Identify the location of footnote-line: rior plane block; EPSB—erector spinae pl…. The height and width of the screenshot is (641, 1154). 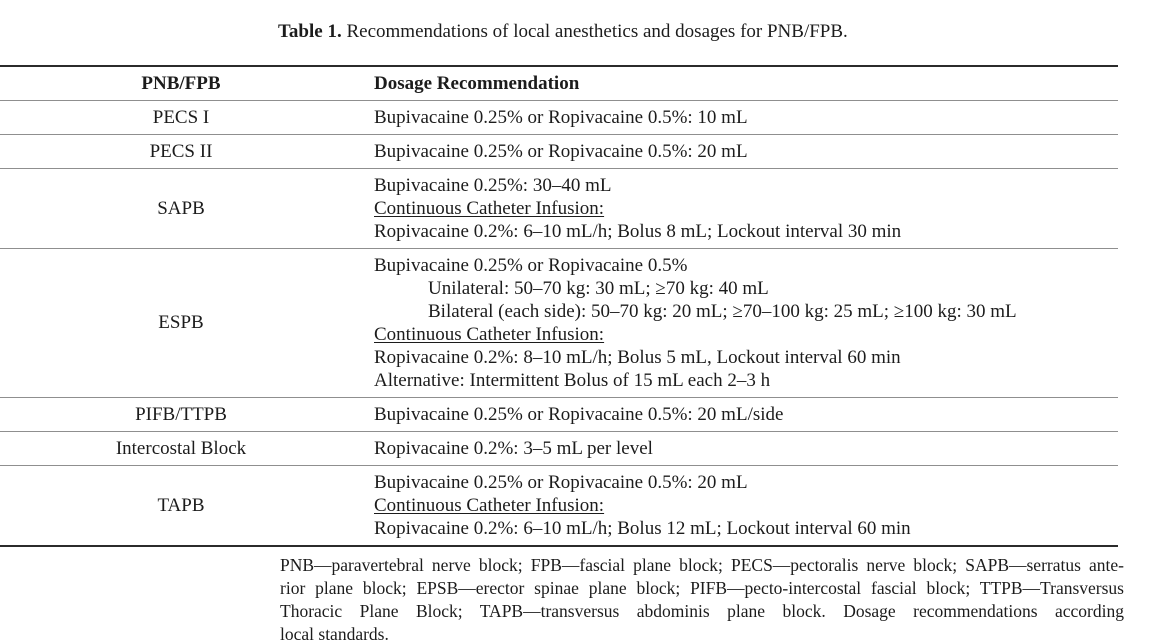
(702, 588).